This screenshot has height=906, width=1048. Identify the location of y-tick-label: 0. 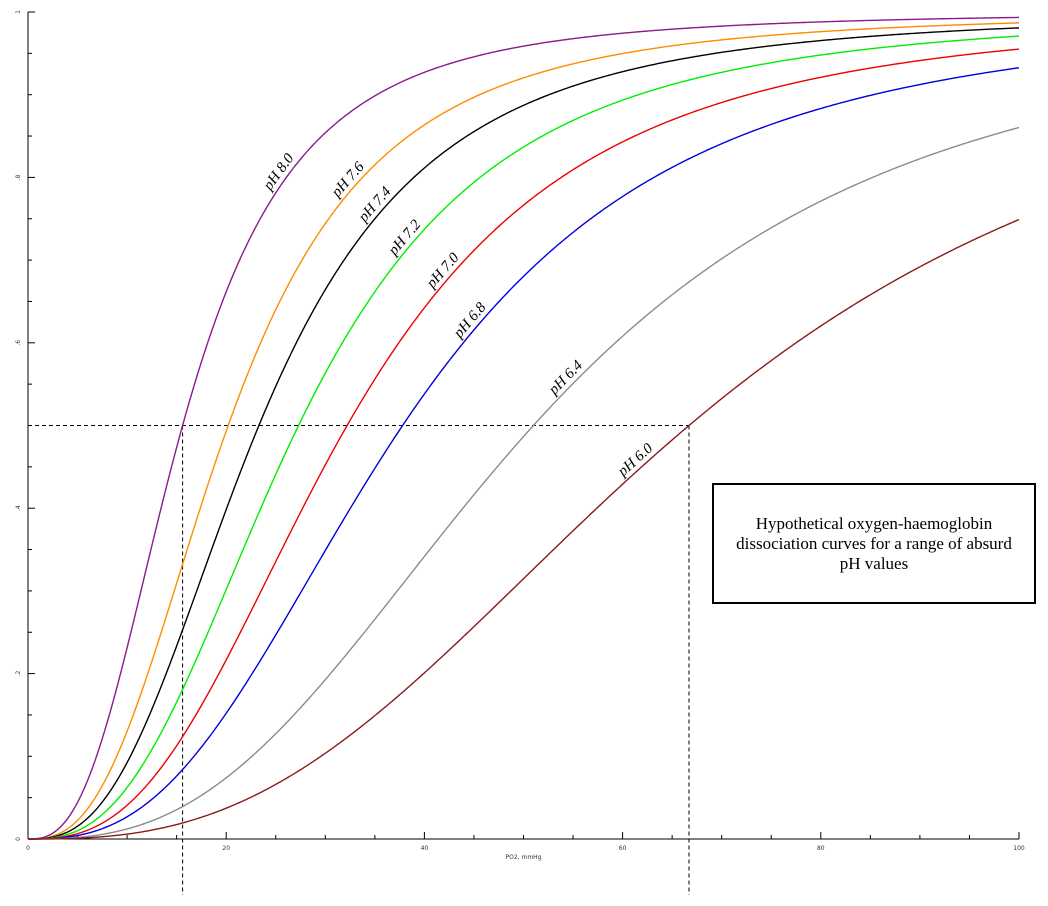
(18, 839).